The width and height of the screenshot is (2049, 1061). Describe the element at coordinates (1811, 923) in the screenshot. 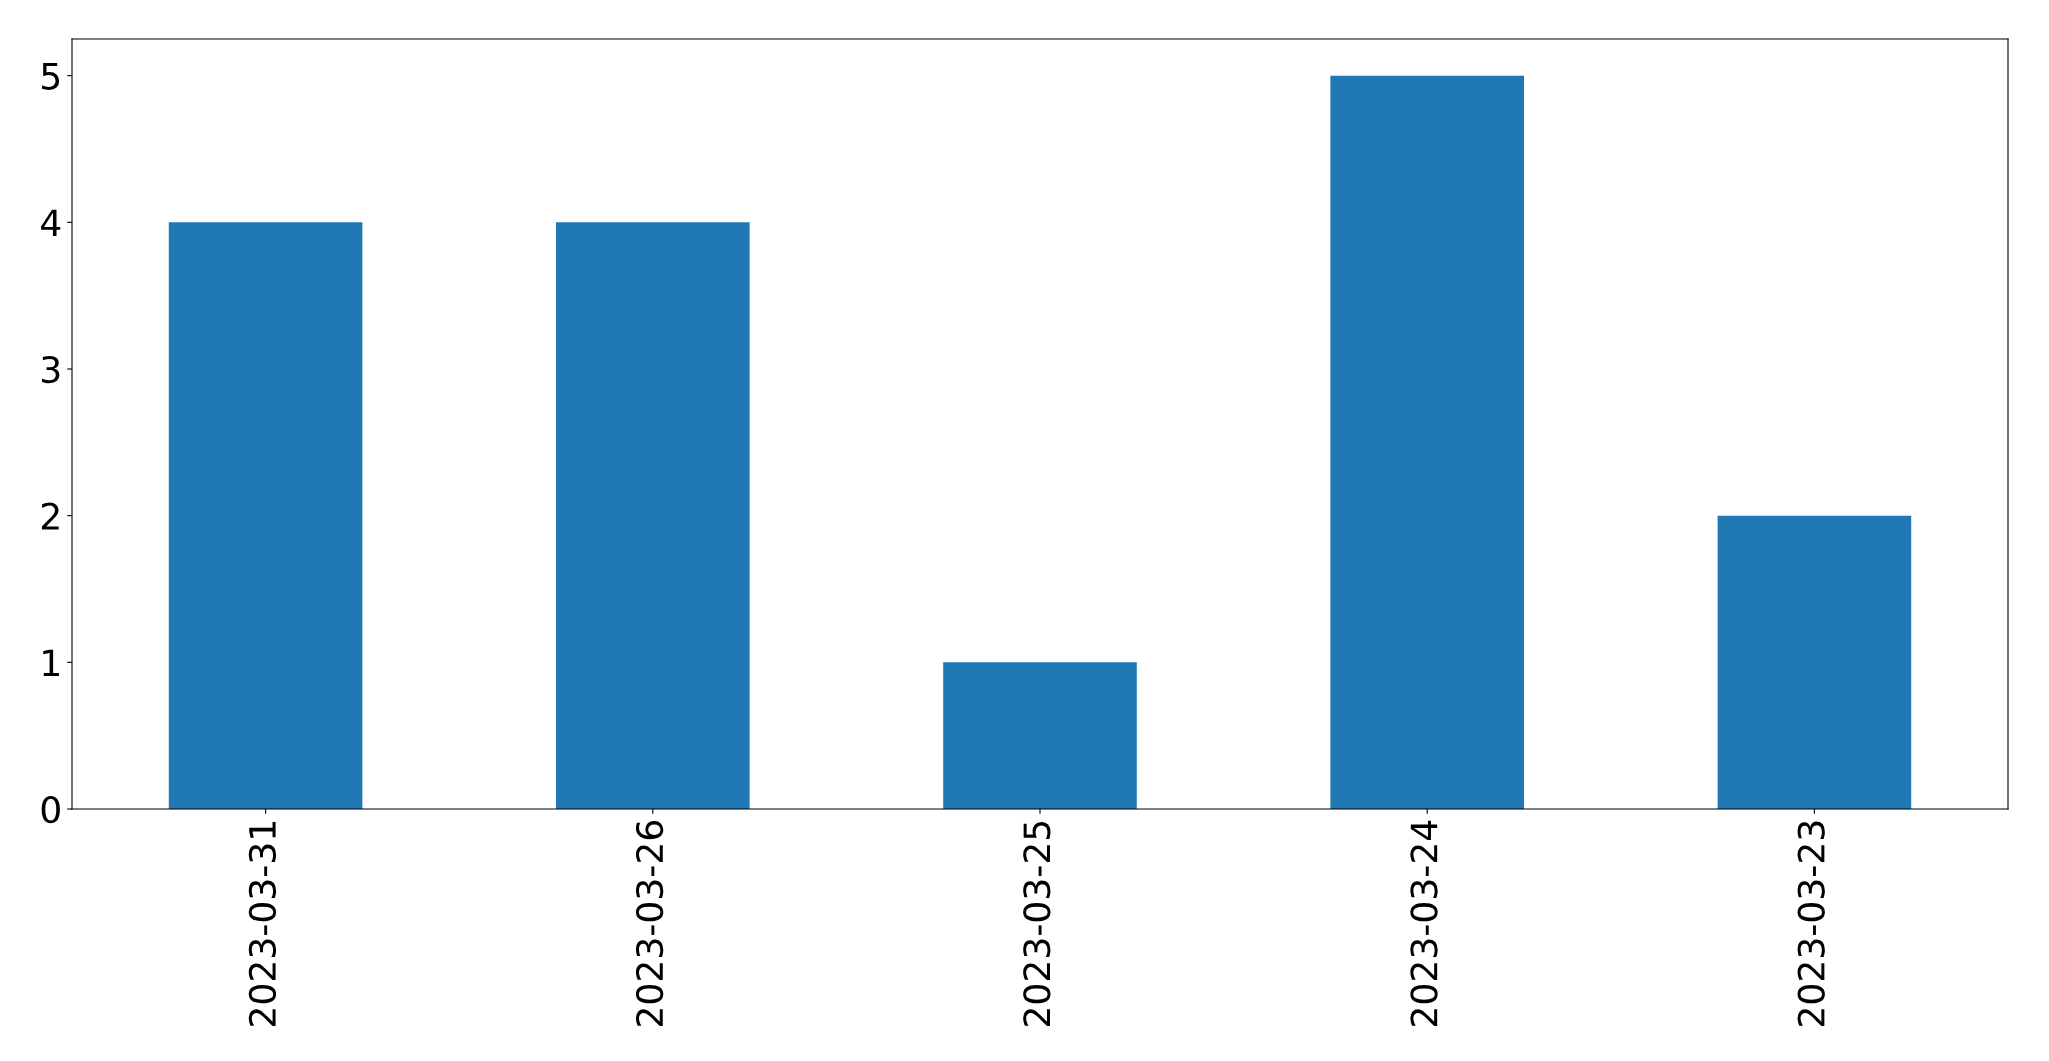

I see `x-tick-label: 2023-03-23` at that location.